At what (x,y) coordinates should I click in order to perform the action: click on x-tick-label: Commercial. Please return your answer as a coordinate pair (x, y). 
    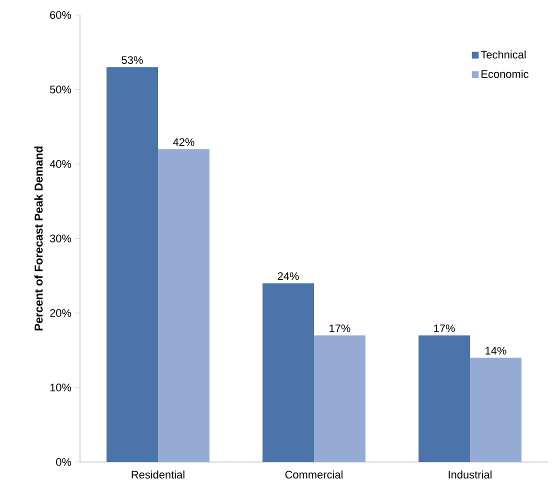
    Looking at the image, I should click on (313, 474).